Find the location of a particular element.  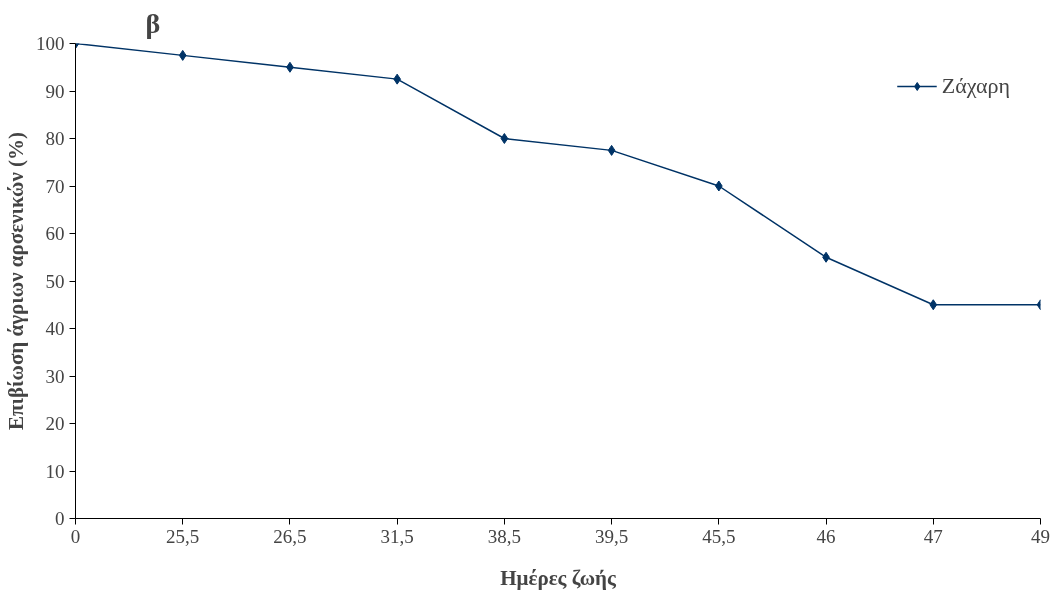

x-tick-label: 38,5 is located at coordinates (504, 536).